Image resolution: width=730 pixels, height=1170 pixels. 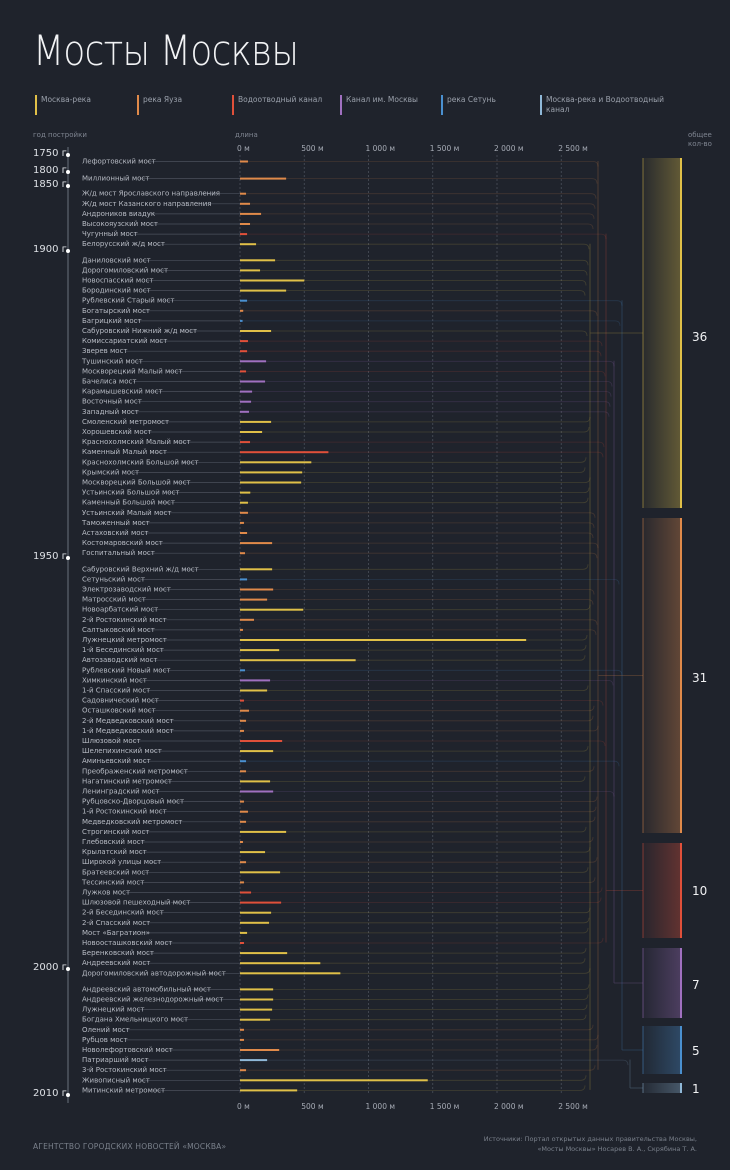 What do you see at coordinates (135, 771) in the screenshot?
I see `bridge-name: Преображенский метромост` at bounding box center [135, 771].